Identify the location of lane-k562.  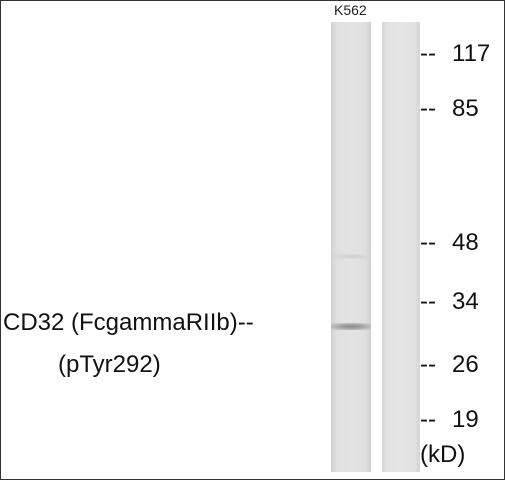
(351, 247).